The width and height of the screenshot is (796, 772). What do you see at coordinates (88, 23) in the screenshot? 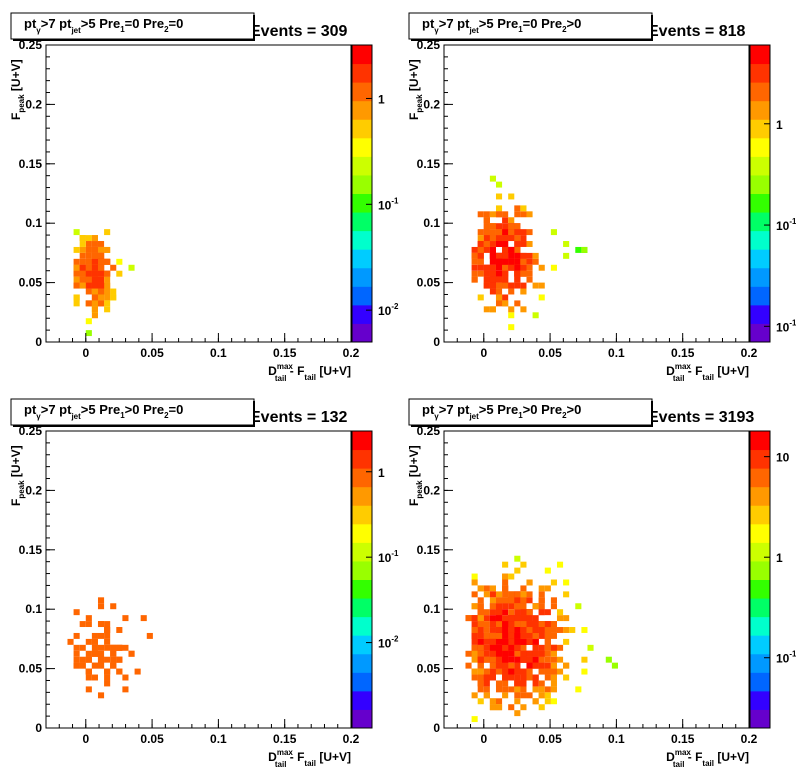
I see `title-jgt: >5` at bounding box center [88, 23].